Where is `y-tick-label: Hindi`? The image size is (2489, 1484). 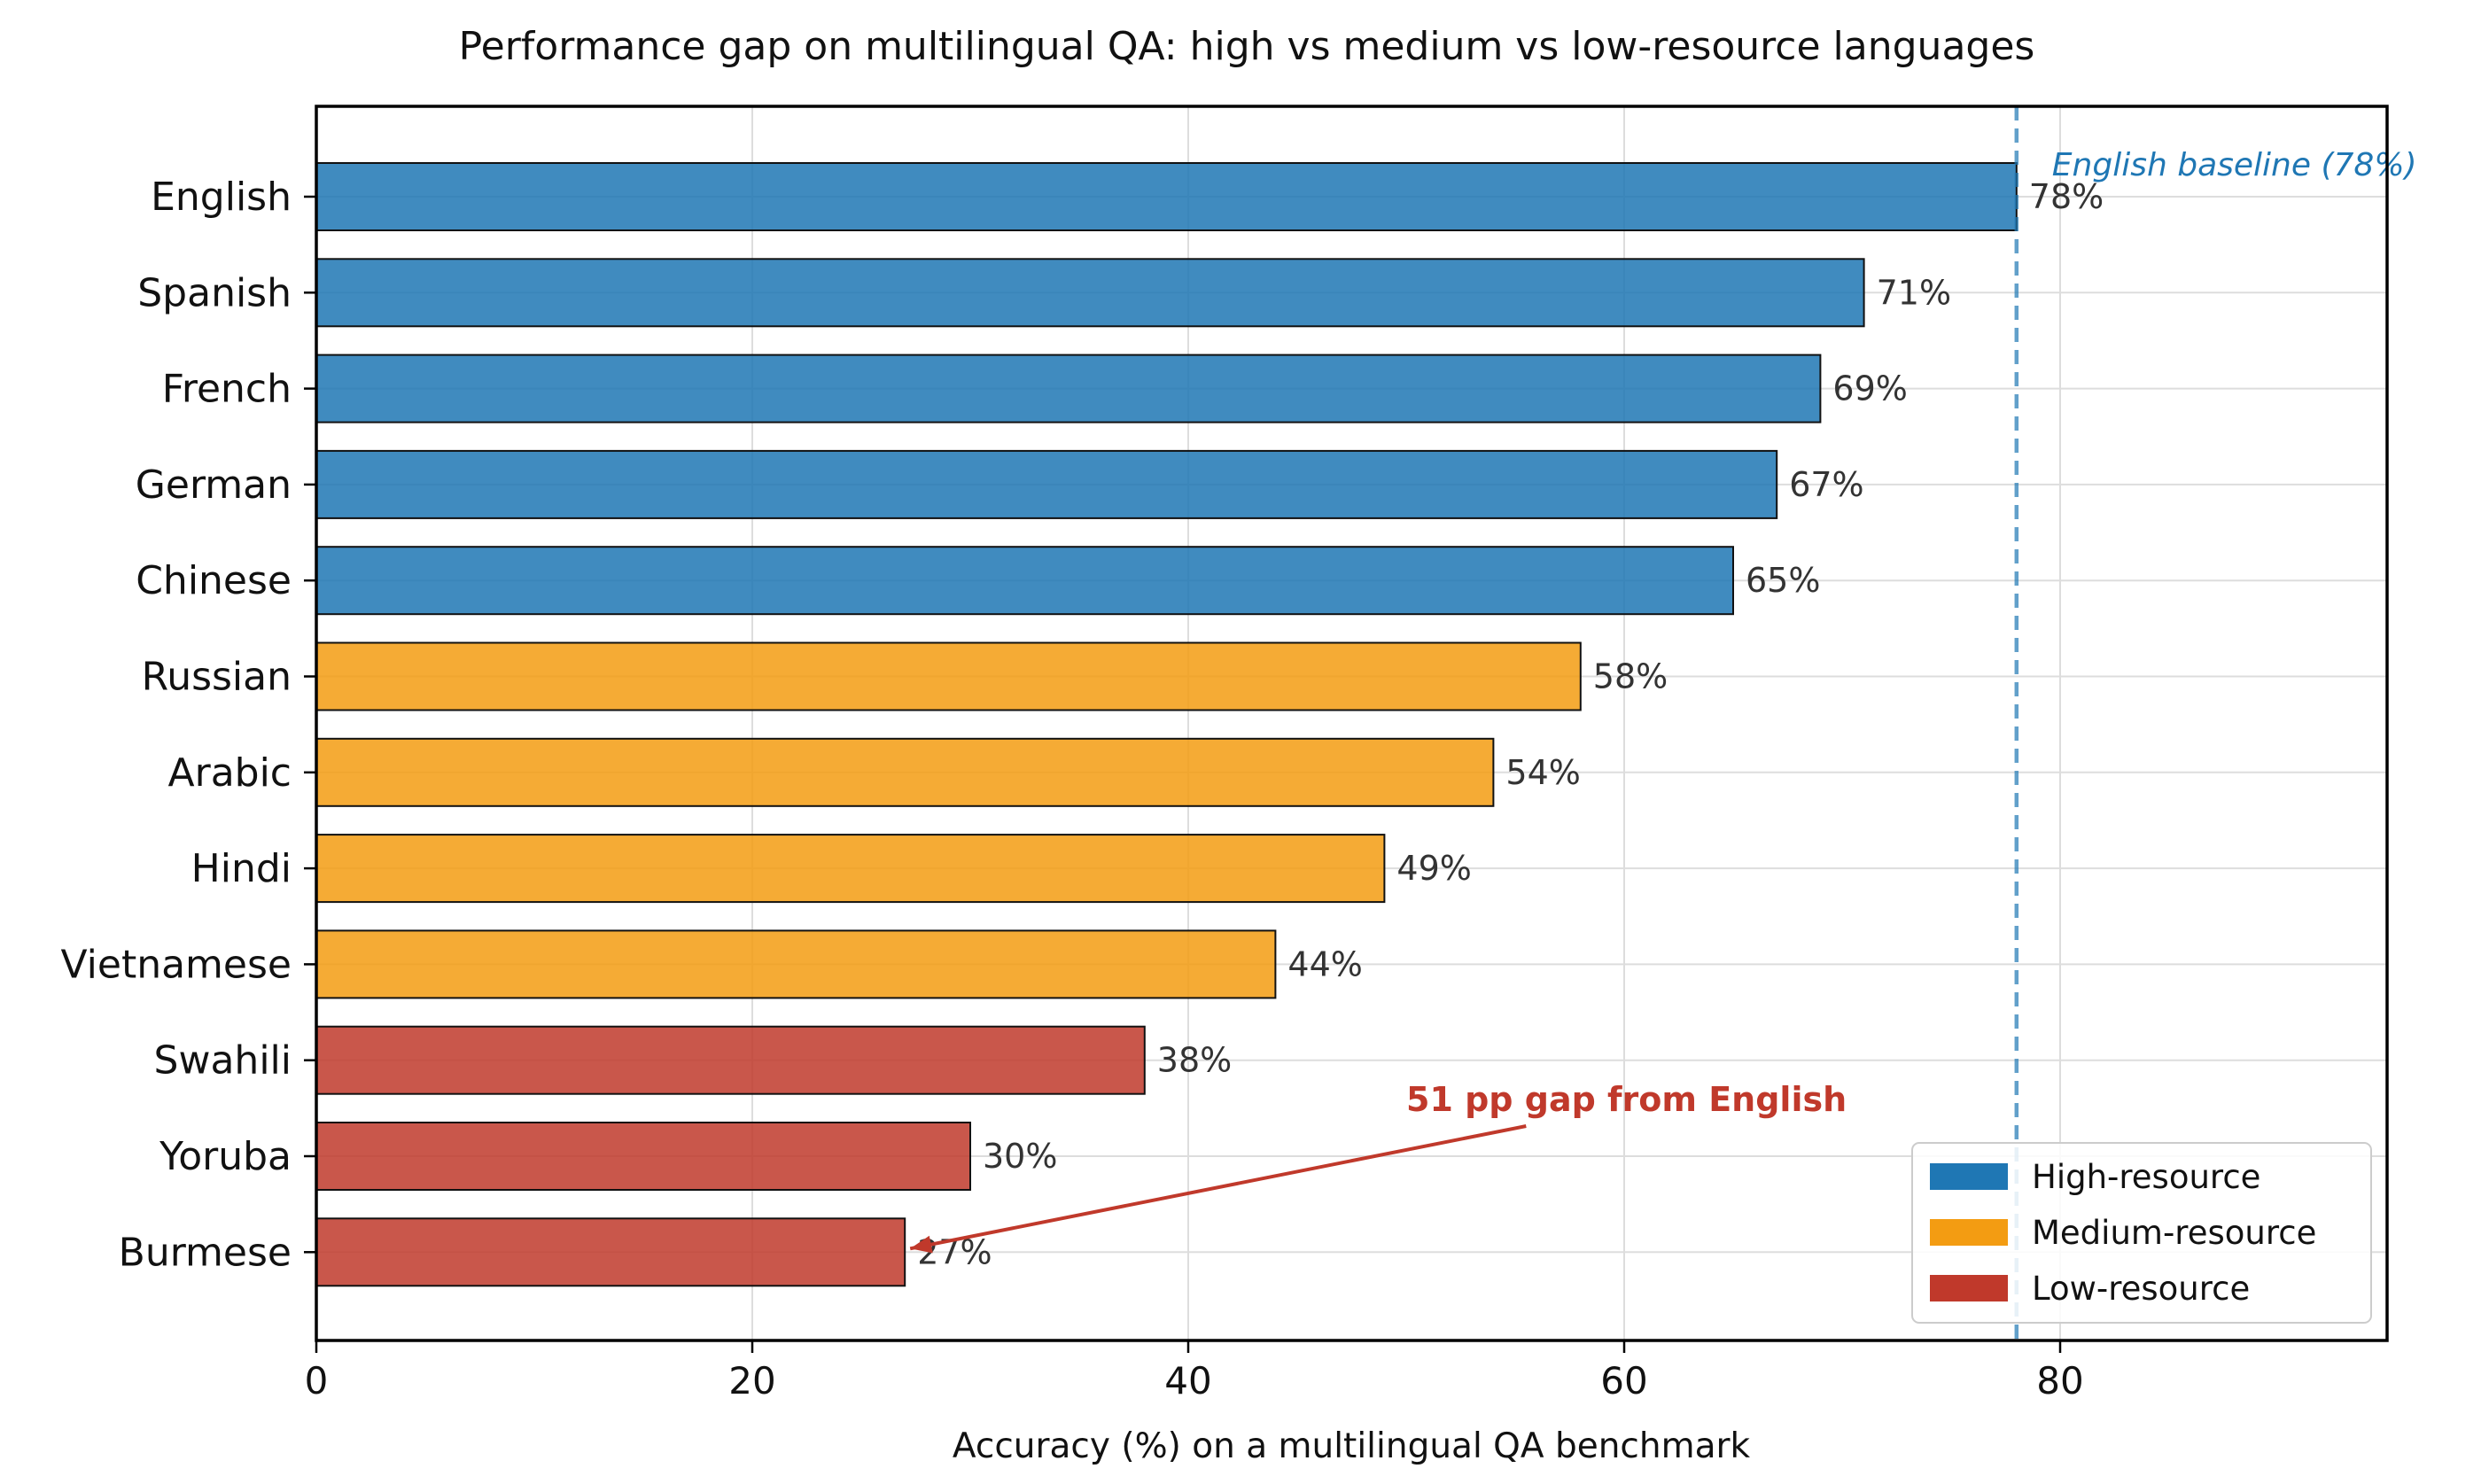 y-tick-label: Hindi is located at coordinates (241, 868).